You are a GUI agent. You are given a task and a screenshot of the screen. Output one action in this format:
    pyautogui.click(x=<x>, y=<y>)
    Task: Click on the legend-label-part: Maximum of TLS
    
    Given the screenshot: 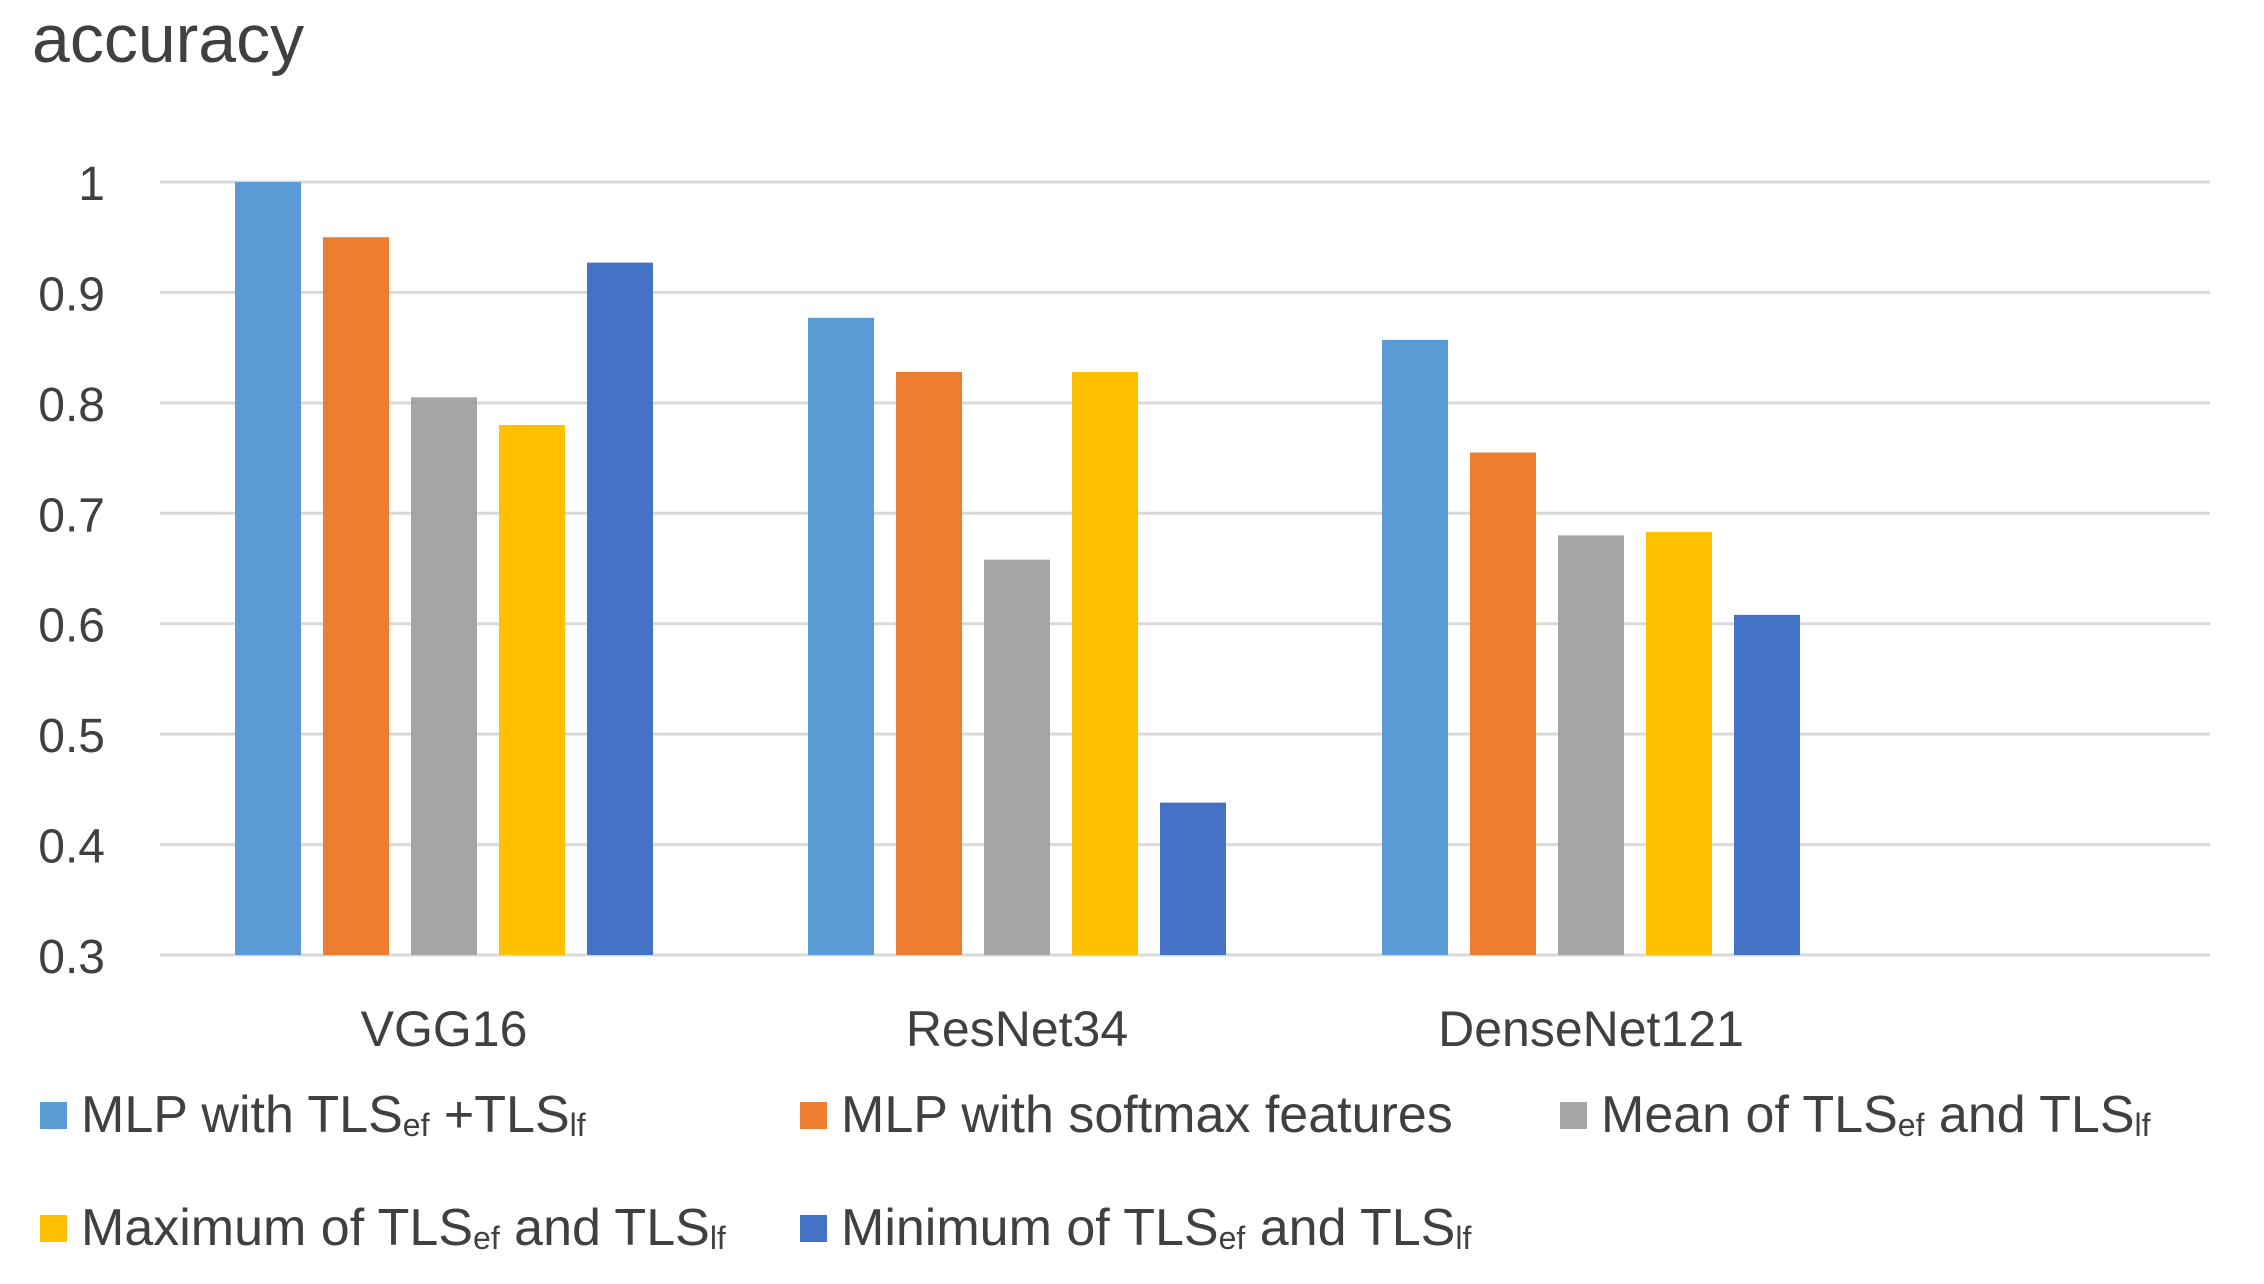 What is the action you would take?
    pyautogui.click(x=277, y=1228)
    